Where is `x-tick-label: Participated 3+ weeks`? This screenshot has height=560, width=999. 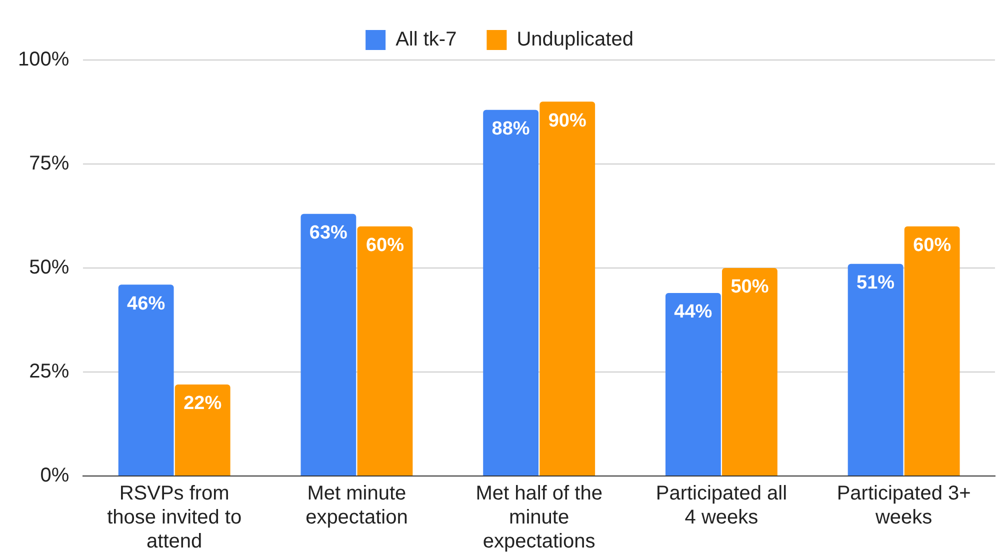 x-tick-label: Participated 3+ weeks is located at coordinates (903, 505).